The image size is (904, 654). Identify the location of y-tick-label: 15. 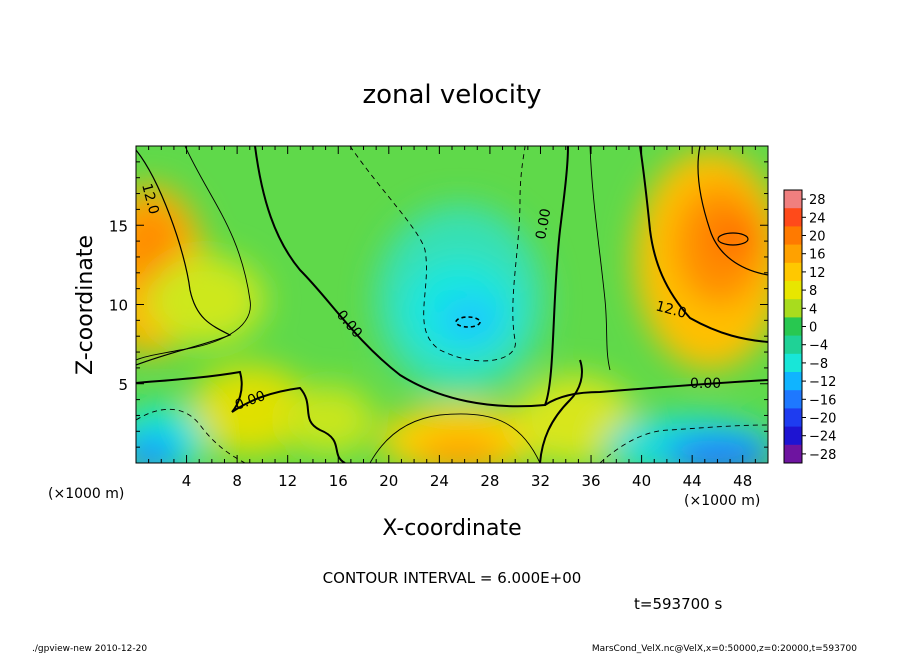
(118, 226).